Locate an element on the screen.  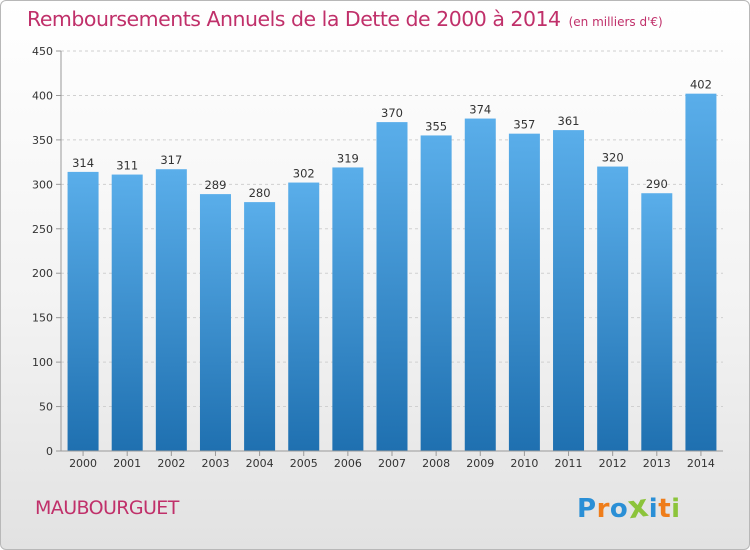
x-tick-label: 2005 is located at coordinates (304, 463).